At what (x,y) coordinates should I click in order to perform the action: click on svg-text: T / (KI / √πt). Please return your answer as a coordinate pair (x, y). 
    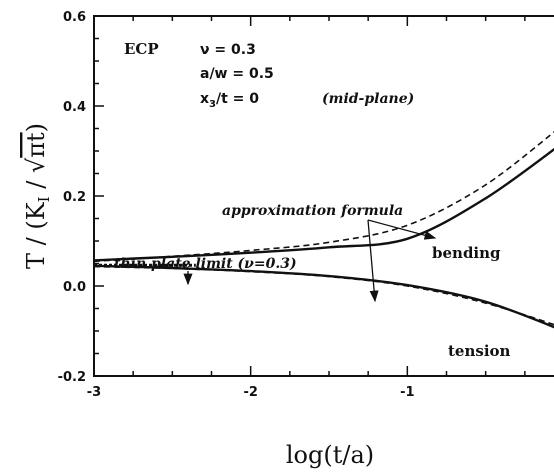
    Looking at the image, I should click on (37, 196).